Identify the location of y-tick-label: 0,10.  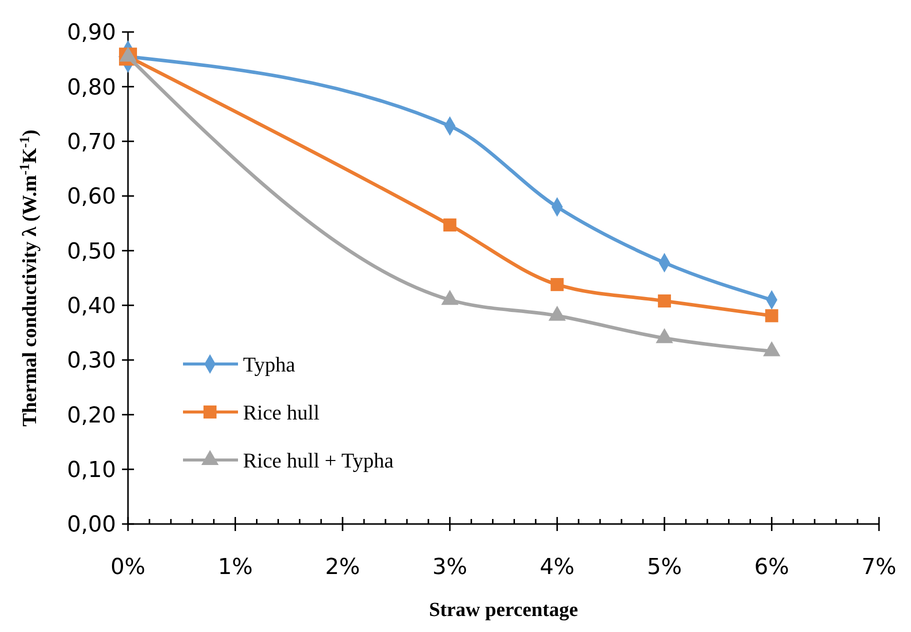
(91, 471).